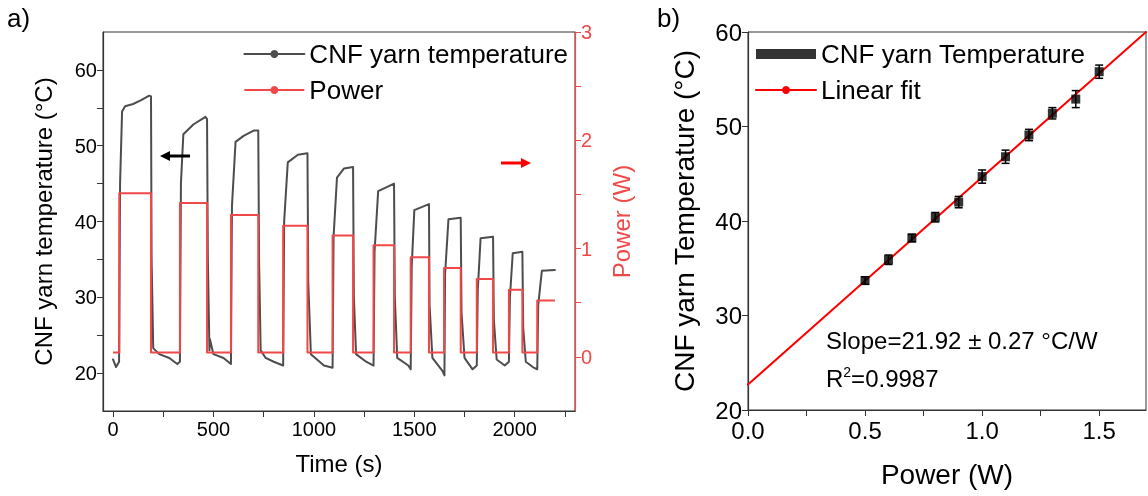  What do you see at coordinates (213, 429) in the screenshot?
I see `x-tick-label: 500` at bounding box center [213, 429].